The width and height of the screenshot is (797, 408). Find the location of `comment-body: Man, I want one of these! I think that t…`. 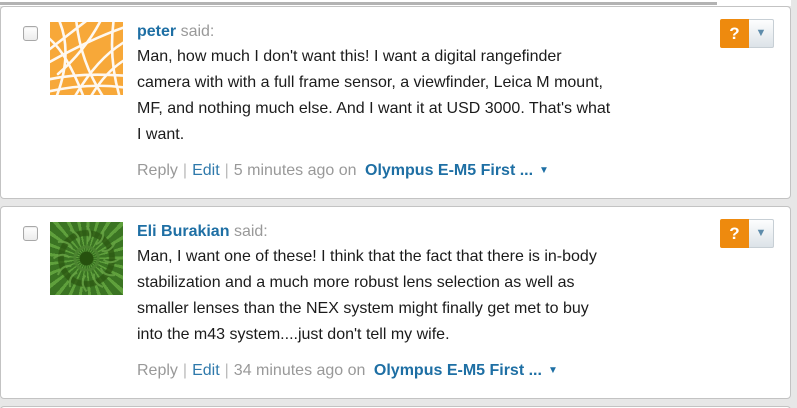

comment-body: Man, I want one of these! I think that t… is located at coordinates (367, 295).